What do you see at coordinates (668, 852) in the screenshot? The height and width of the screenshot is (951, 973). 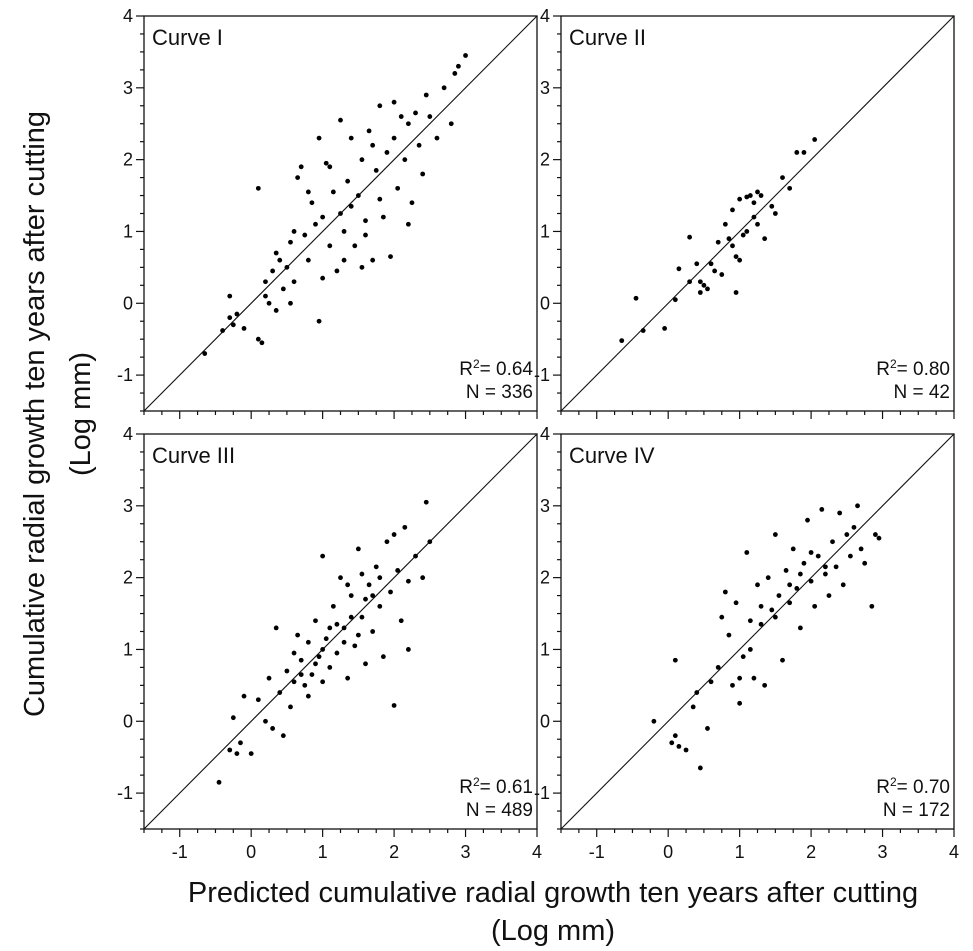 I see `x-tick-label: 0` at bounding box center [668, 852].